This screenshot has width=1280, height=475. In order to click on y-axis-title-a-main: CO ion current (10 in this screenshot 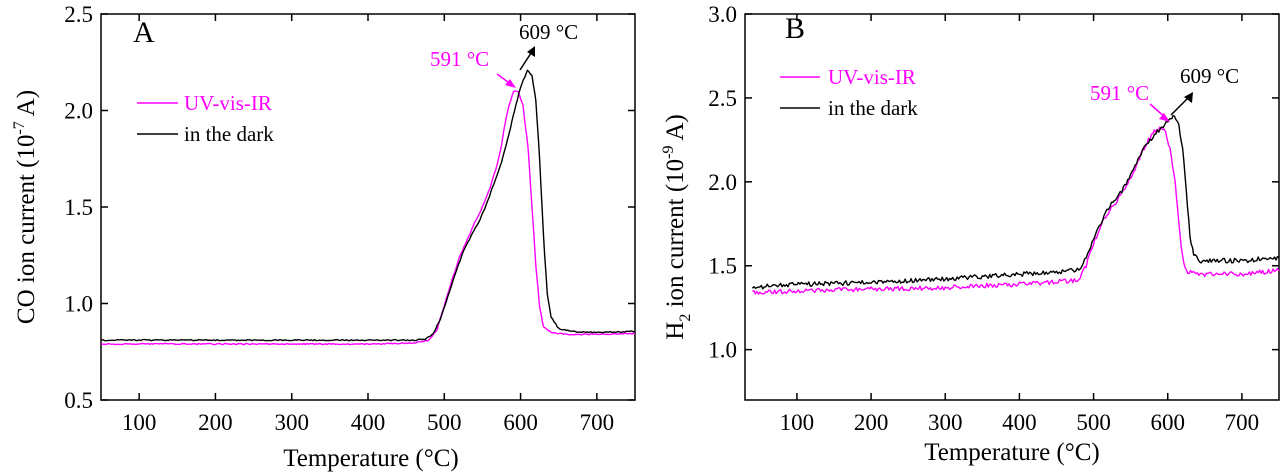, I will do `click(26, 230)`.